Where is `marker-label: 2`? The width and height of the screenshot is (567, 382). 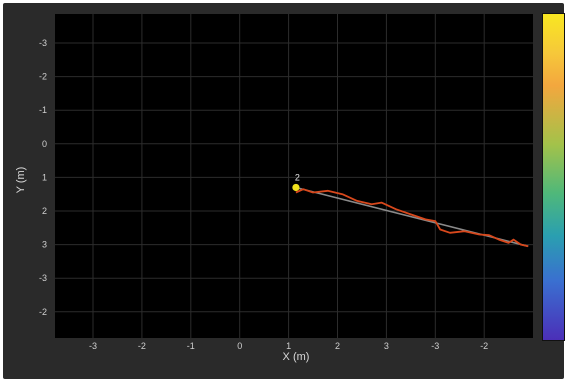 marker-label: 2 is located at coordinates (297, 177).